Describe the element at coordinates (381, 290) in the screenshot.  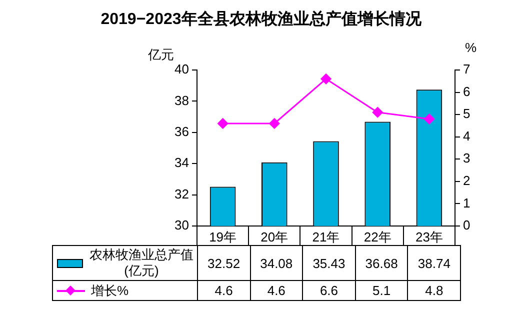
I see `data-label: 5.1` at that location.